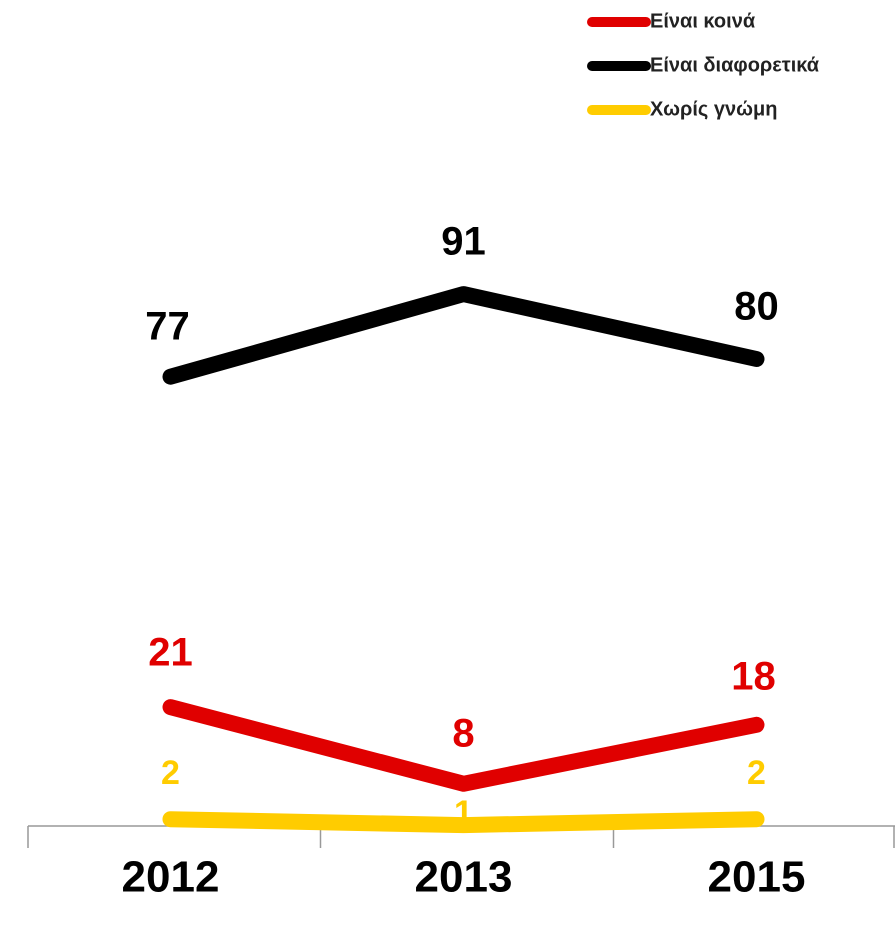 The width and height of the screenshot is (895, 931). I want to click on x-tick-label: 2013, so click(464, 877).